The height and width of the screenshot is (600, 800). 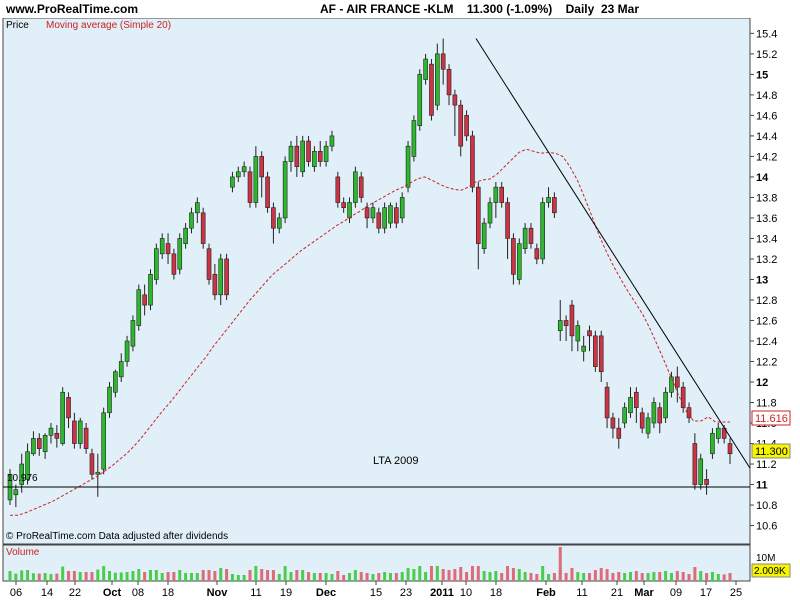 I want to click on site-name: www.ProRealTime.com, so click(x=72, y=9).